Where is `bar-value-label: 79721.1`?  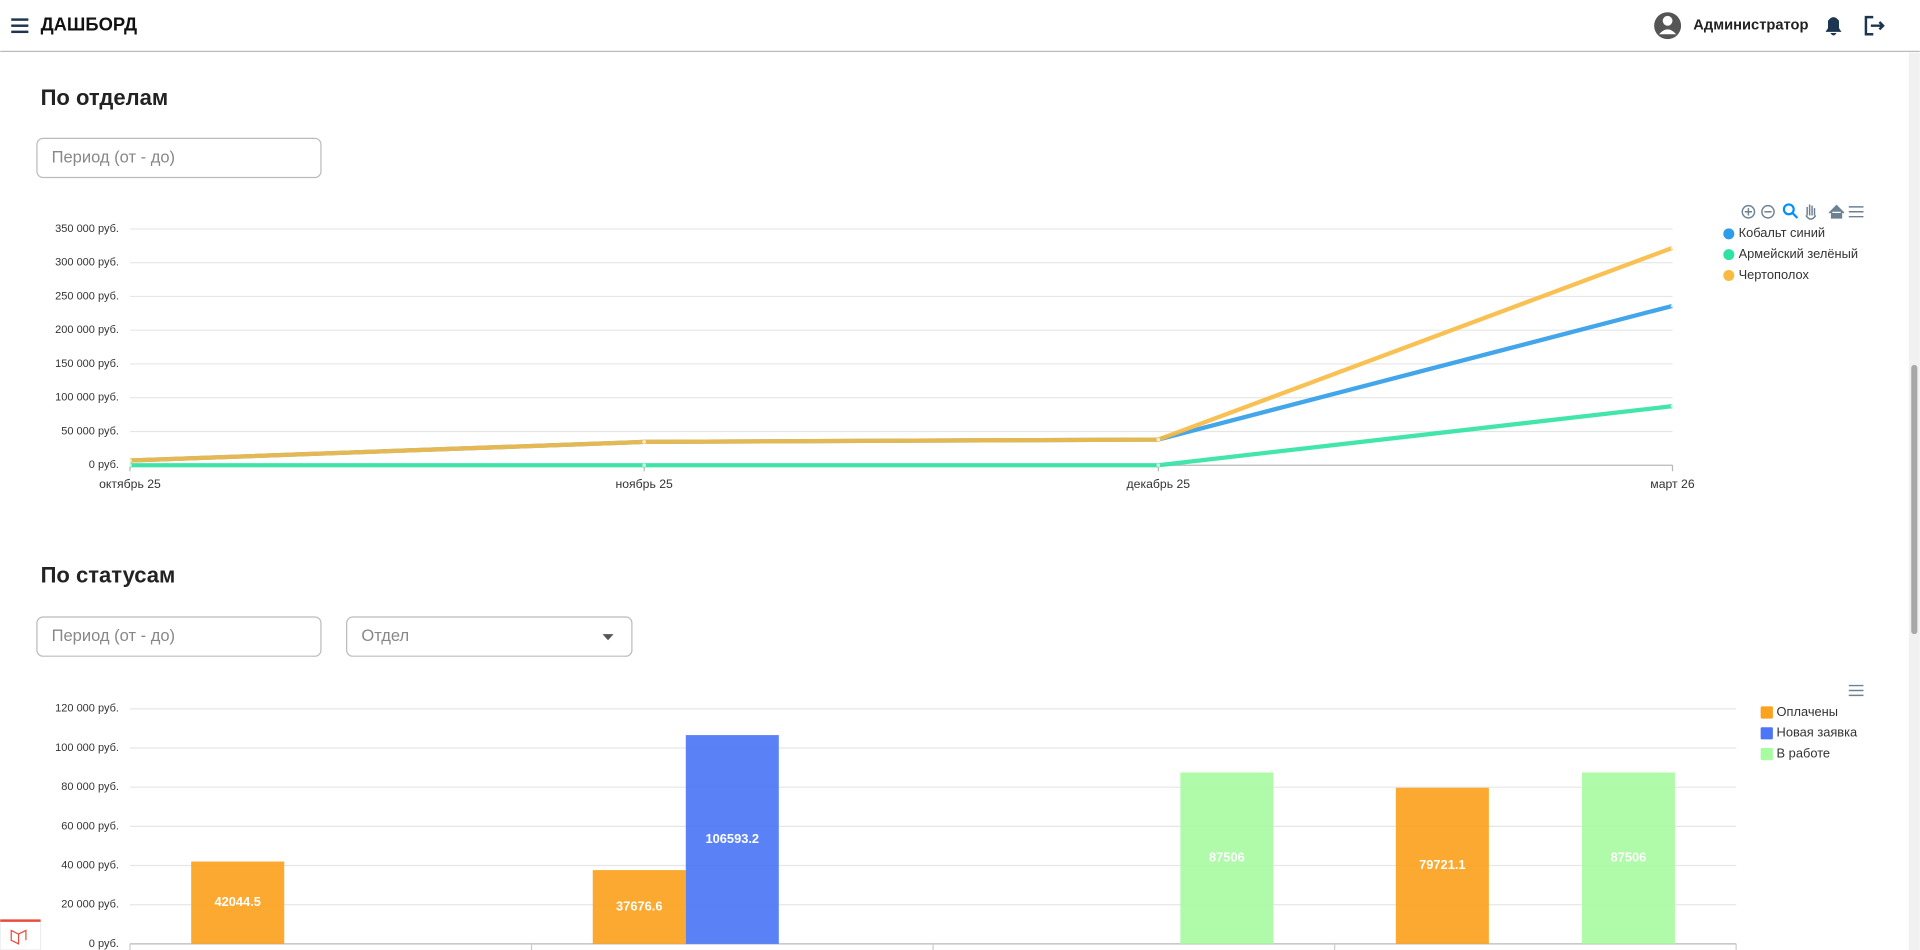 bar-value-label: 79721.1 is located at coordinates (1442, 864).